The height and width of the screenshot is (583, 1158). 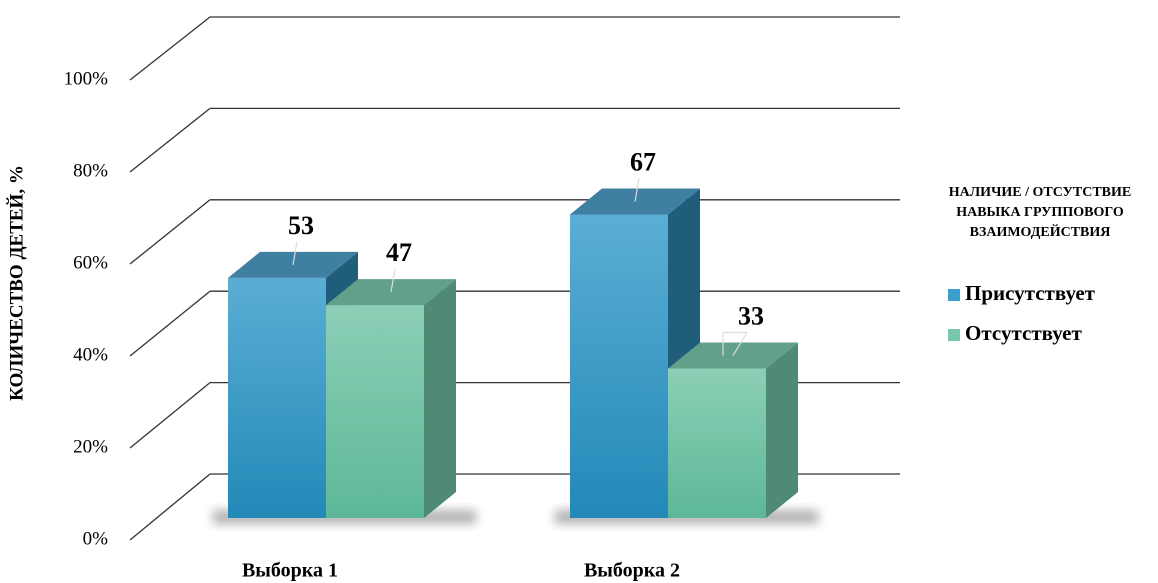 What do you see at coordinates (301, 225) in the screenshot?
I see `data-label: 53` at bounding box center [301, 225].